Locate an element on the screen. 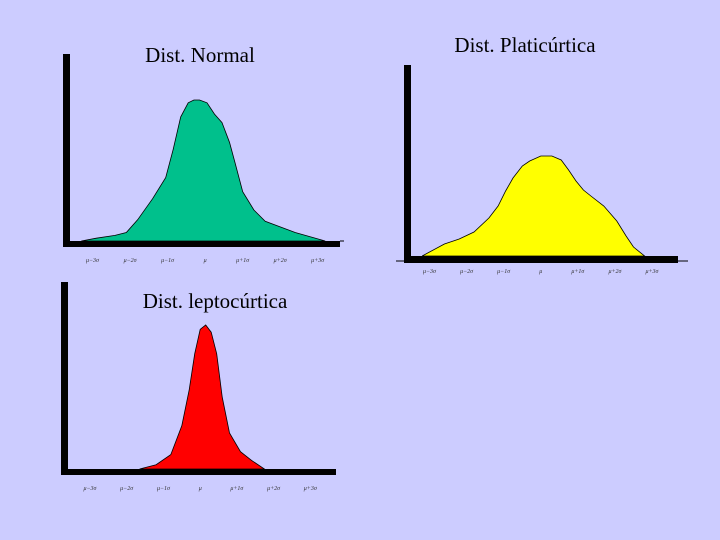 This screenshot has width=720, height=540. x-axis-normal is located at coordinates (201, 244).